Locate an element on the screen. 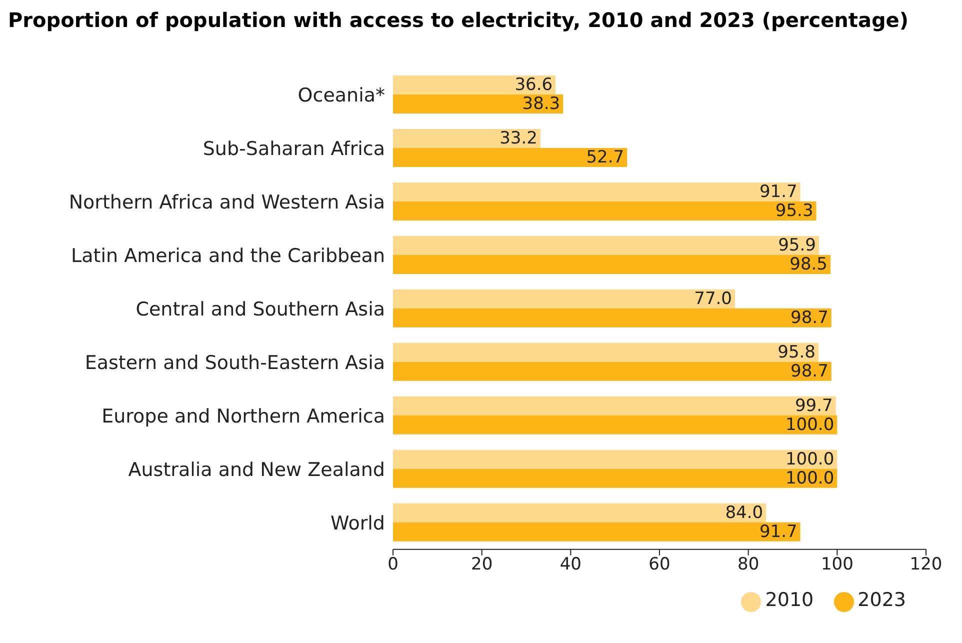  x-tick-label: 120 is located at coordinates (926, 564).